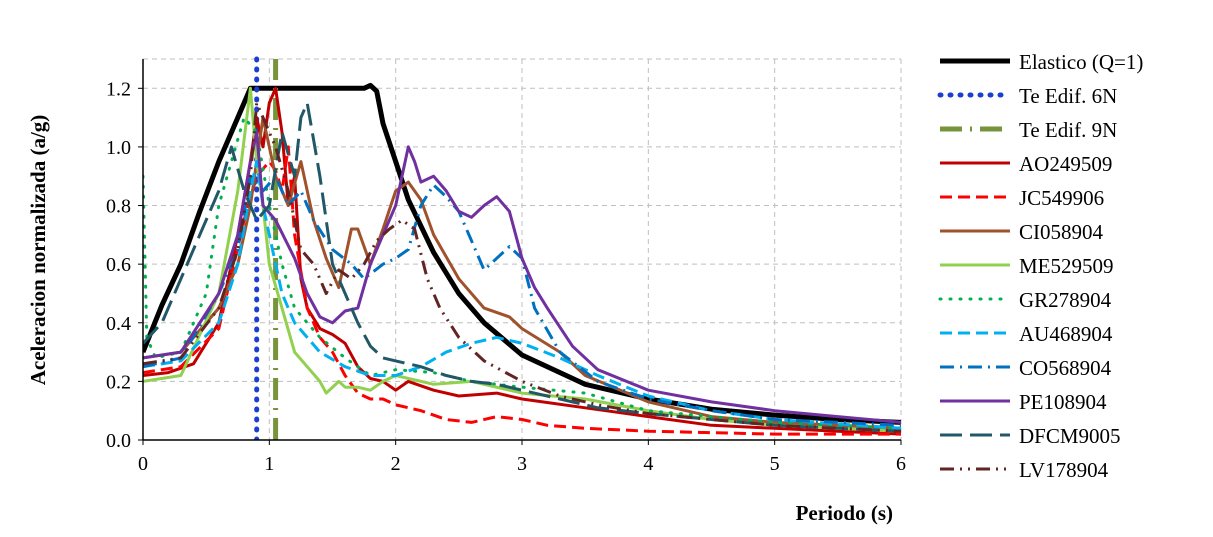 This screenshot has width=1213, height=537. I want to click on legend-label: AO249509, so click(1065, 164).